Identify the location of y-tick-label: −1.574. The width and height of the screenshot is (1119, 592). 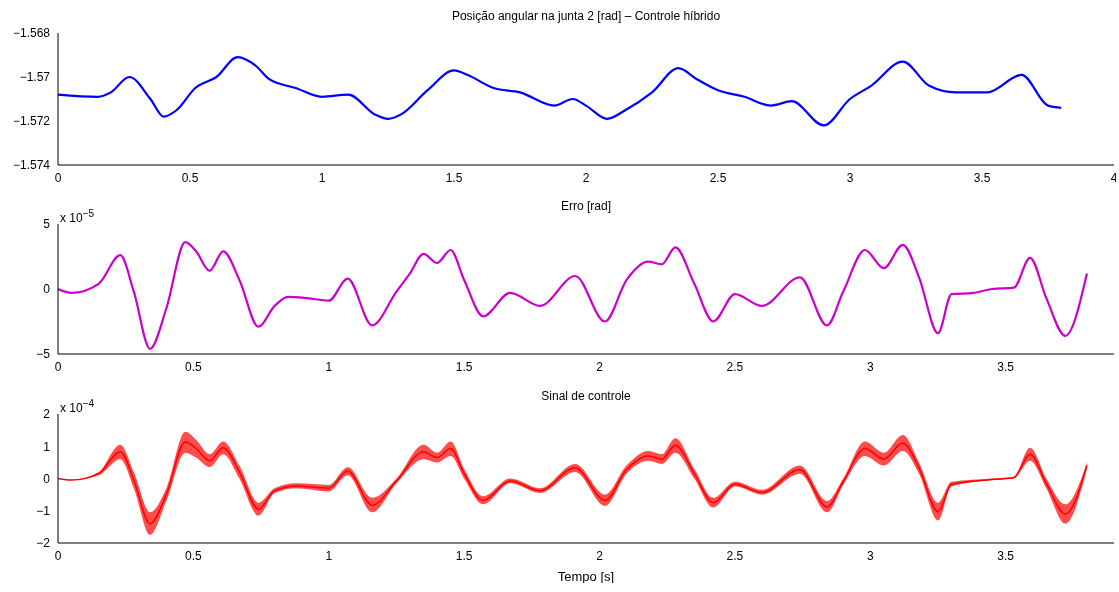
(31, 165).